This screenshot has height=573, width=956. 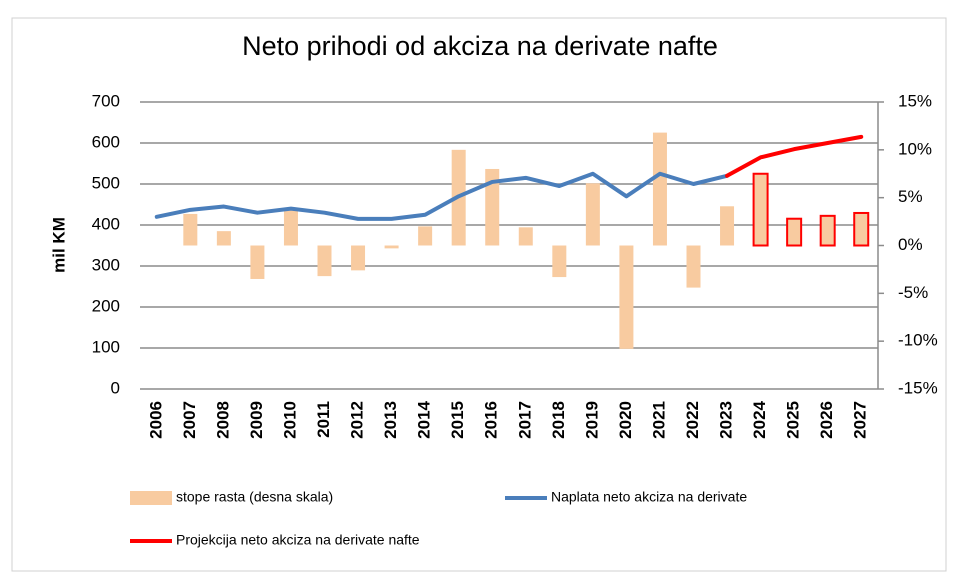 I want to click on chart-title: Neto prihodi od akciza na derivate nafte, so click(x=480, y=46).